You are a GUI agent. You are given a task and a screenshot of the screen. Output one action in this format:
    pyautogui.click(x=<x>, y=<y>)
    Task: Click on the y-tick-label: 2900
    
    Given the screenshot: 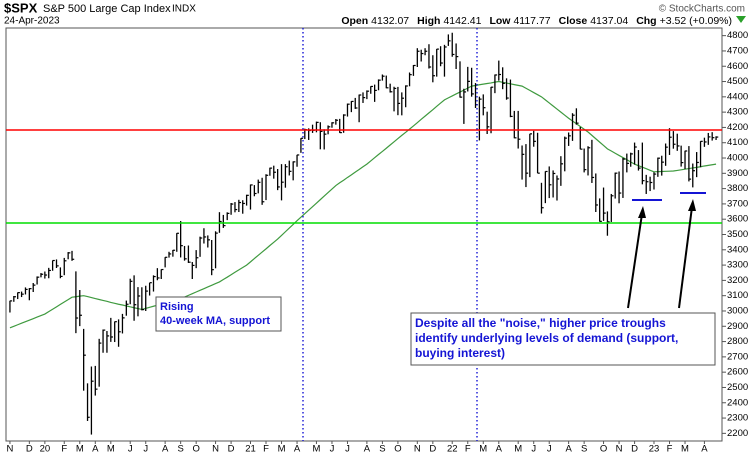 What is the action you would take?
    pyautogui.click(x=737, y=326)
    